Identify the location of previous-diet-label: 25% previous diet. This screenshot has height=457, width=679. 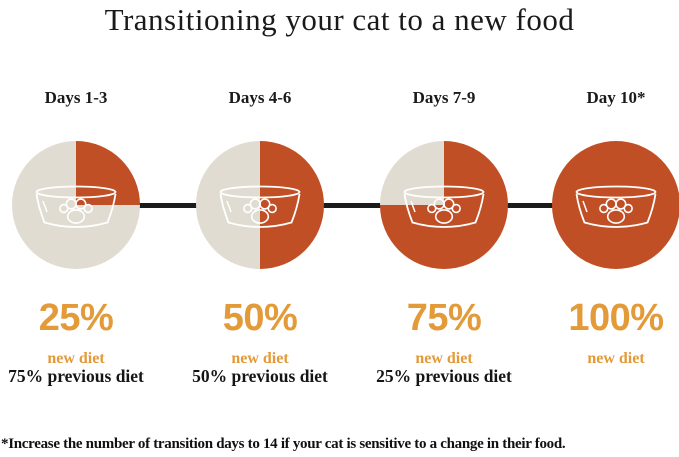
(444, 376).